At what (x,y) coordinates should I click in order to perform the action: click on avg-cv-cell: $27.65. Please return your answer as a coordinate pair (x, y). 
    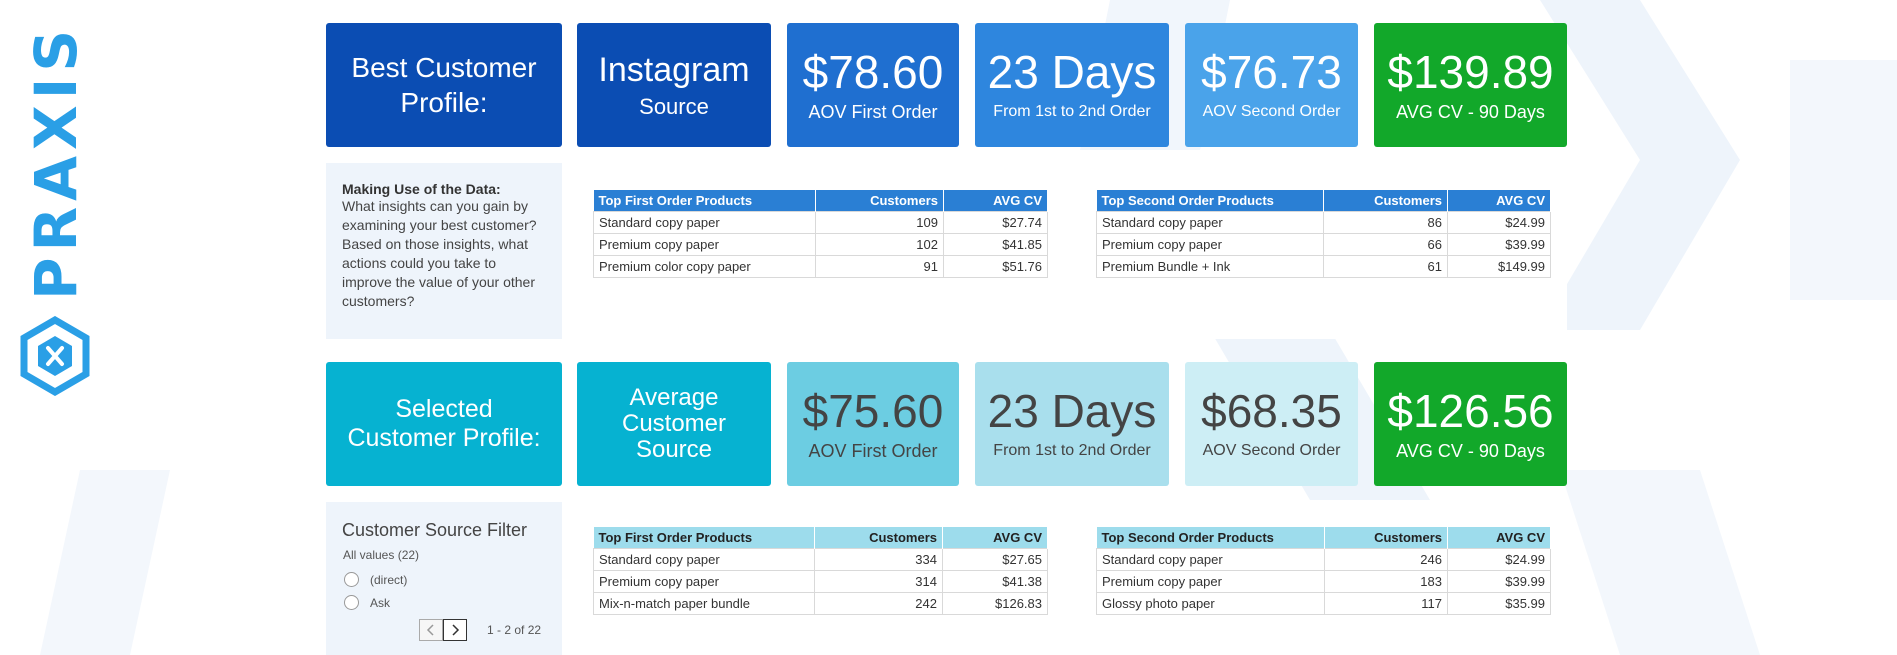
    Looking at the image, I should click on (995, 559).